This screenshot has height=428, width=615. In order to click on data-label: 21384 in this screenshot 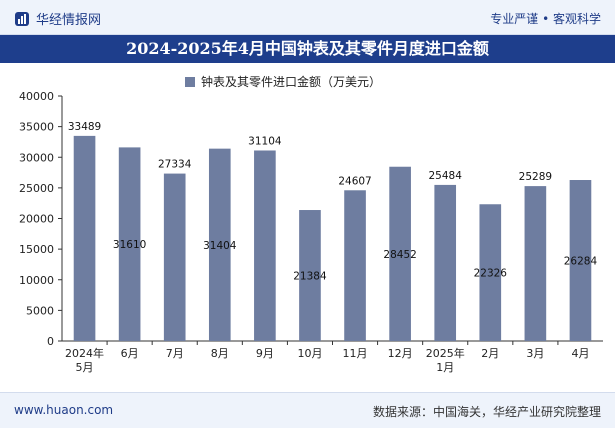, I will do `click(310, 277)`.